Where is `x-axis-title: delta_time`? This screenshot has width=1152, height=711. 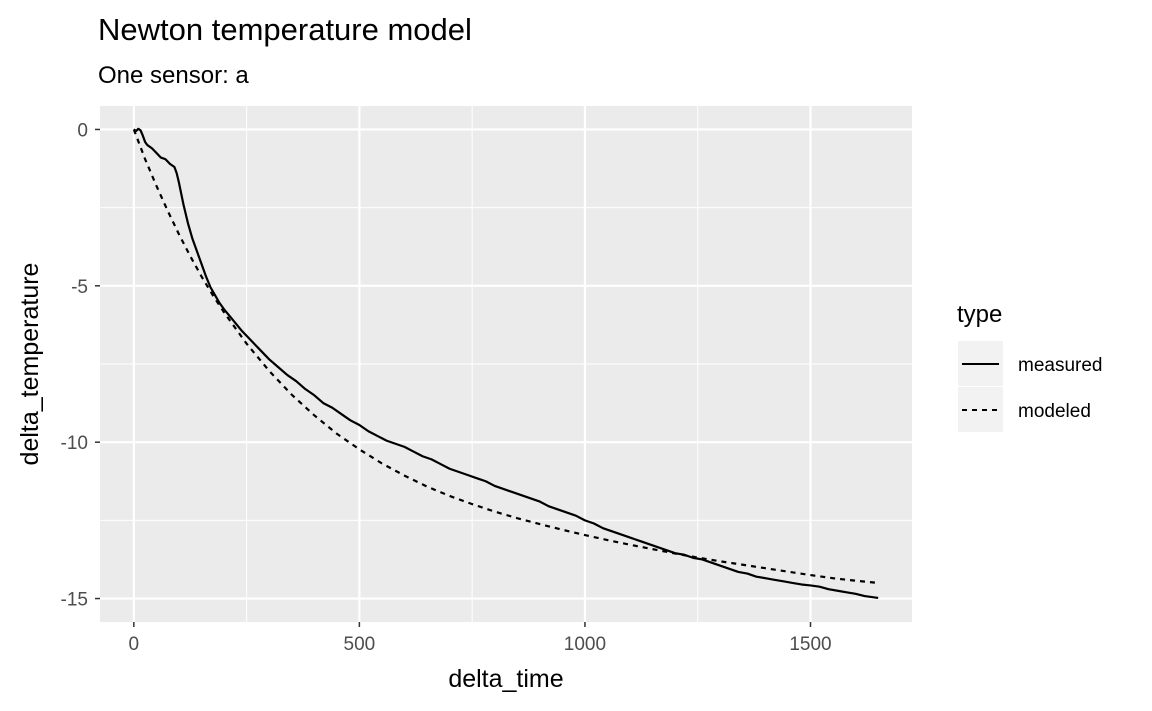 x-axis-title: delta_time is located at coordinates (505, 679).